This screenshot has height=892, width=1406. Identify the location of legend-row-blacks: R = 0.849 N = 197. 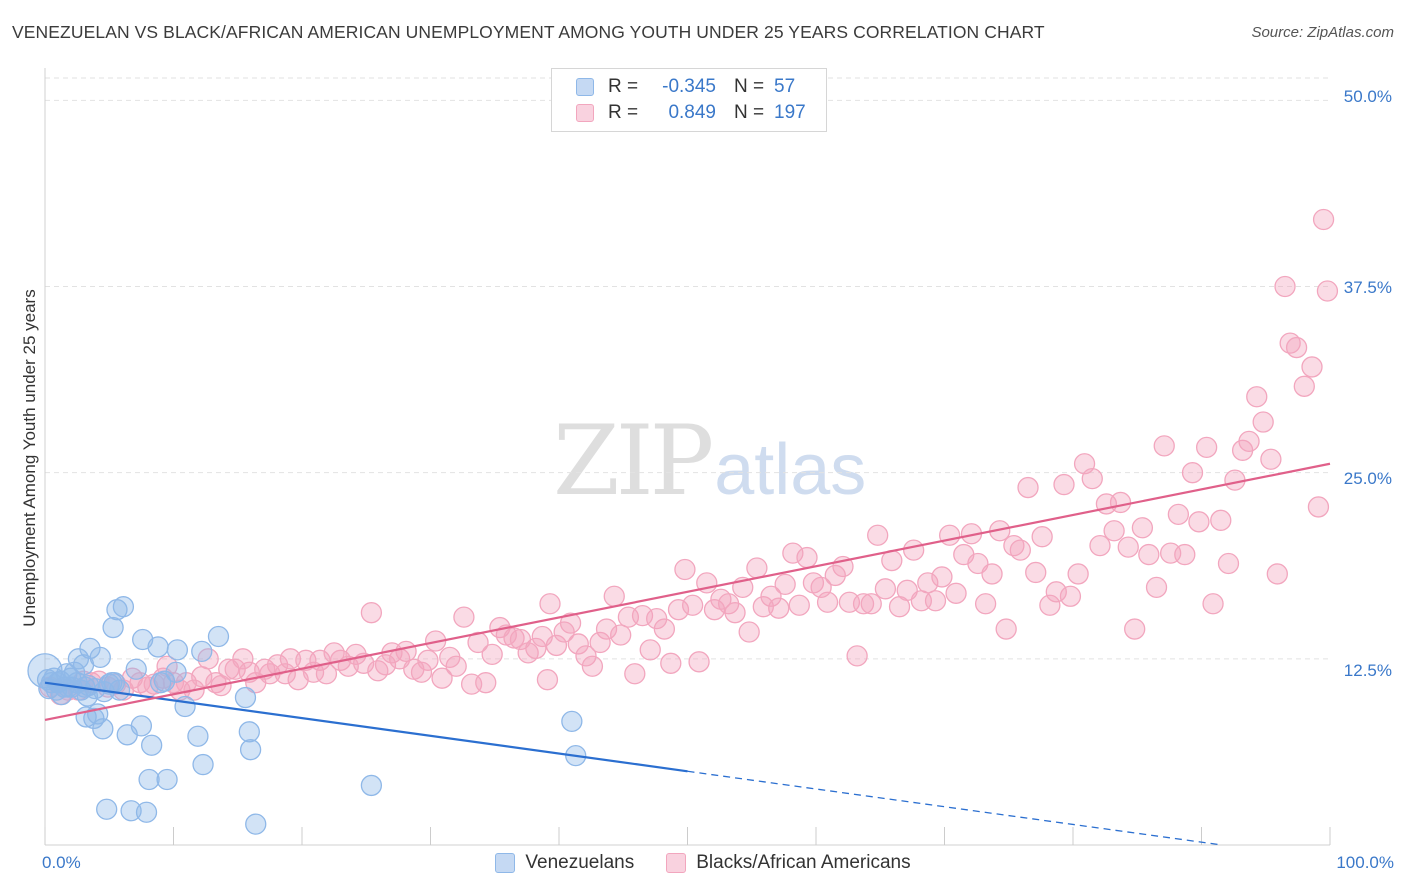
(695, 113).